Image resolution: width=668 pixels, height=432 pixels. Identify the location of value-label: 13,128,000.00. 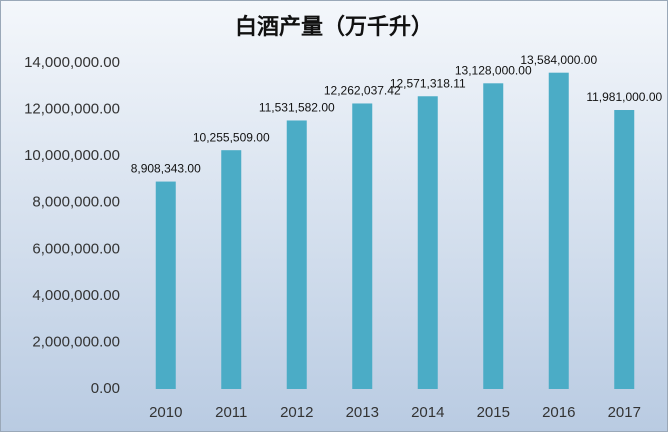
(493, 70).